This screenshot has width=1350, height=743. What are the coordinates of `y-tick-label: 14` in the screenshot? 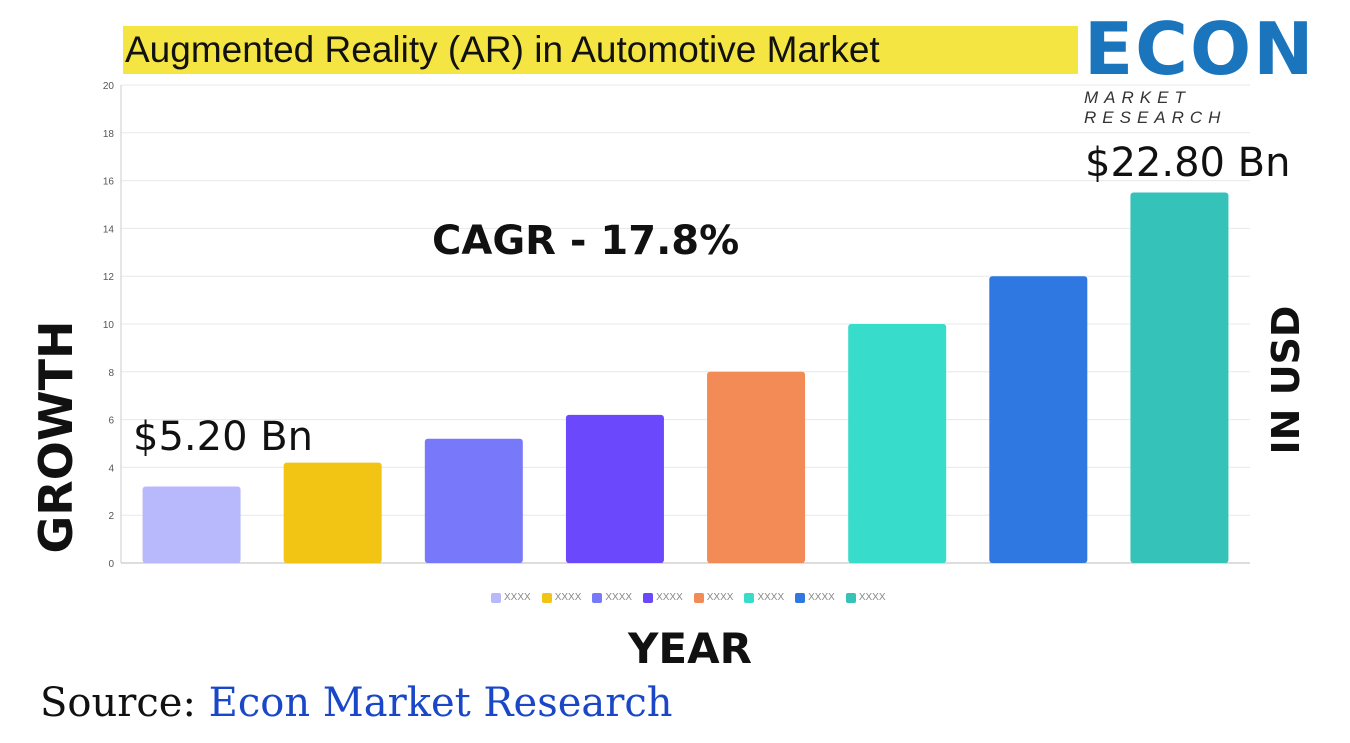 It's located at (109, 229).